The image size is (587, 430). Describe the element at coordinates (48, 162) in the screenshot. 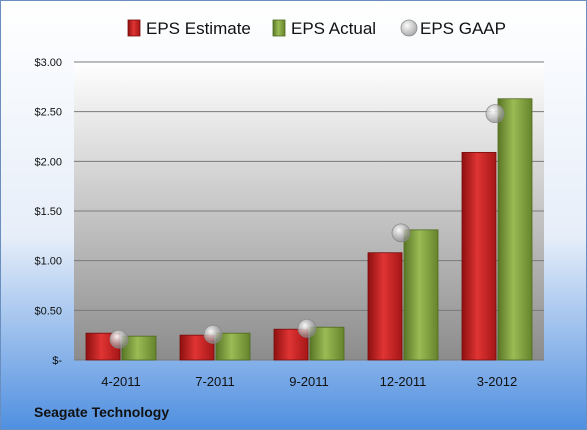

I see `y-tick-label: $2.00` at that location.